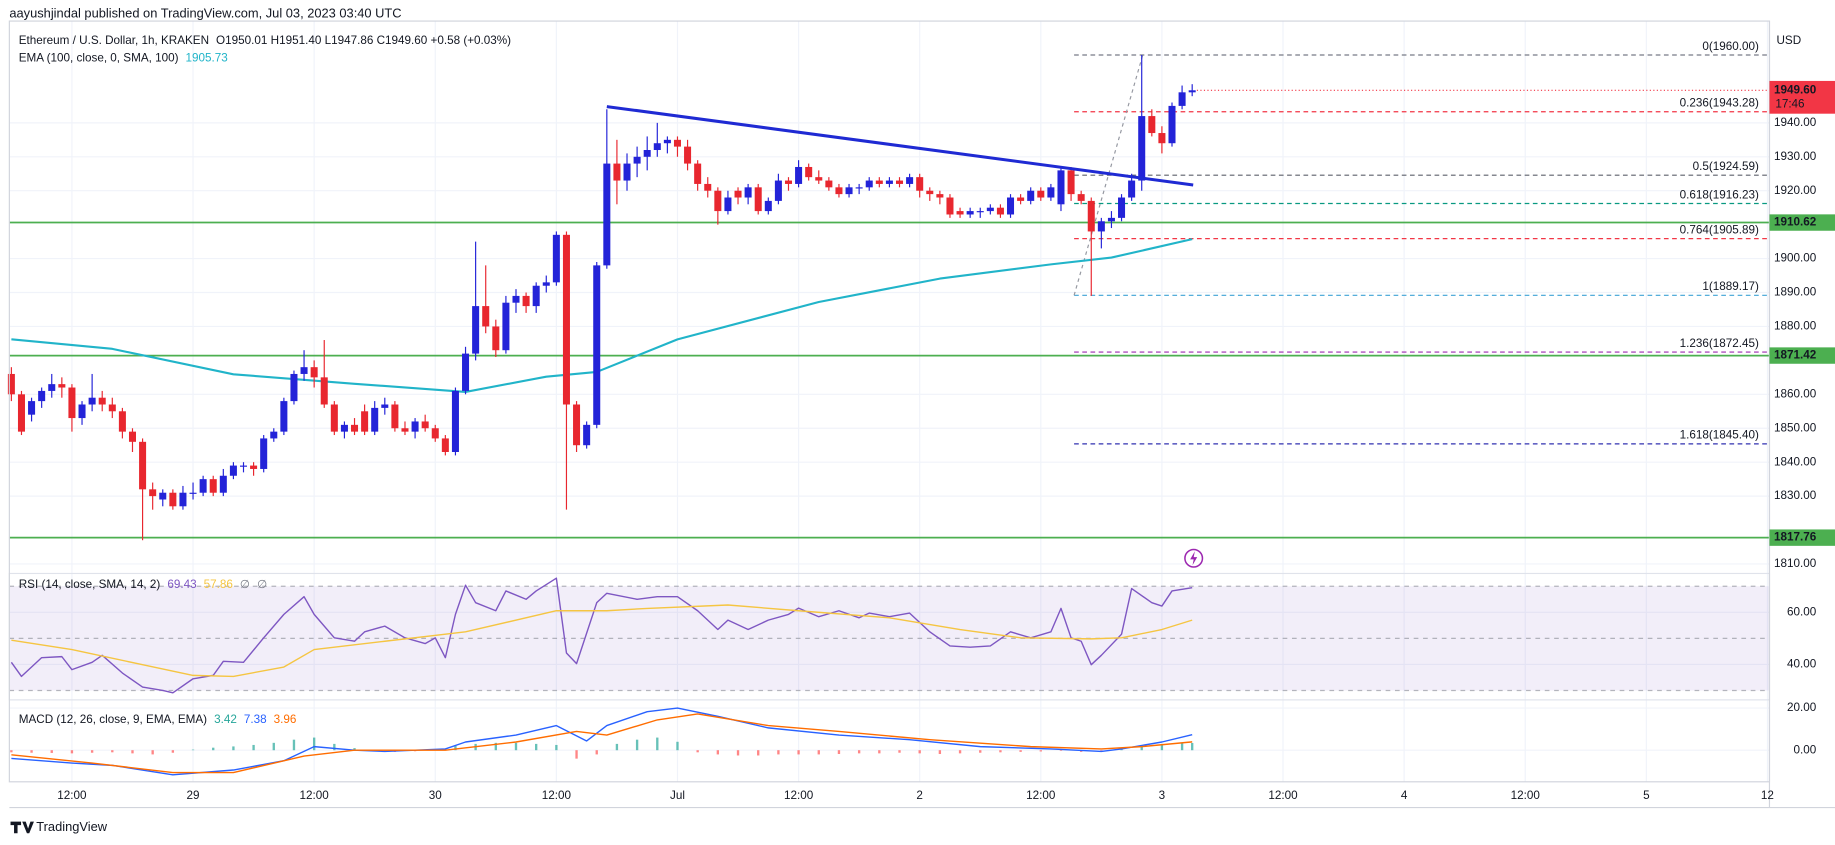 The image size is (1835, 845). What do you see at coordinates (435, 795) in the screenshot?
I see `x-tick-label: 30` at bounding box center [435, 795].